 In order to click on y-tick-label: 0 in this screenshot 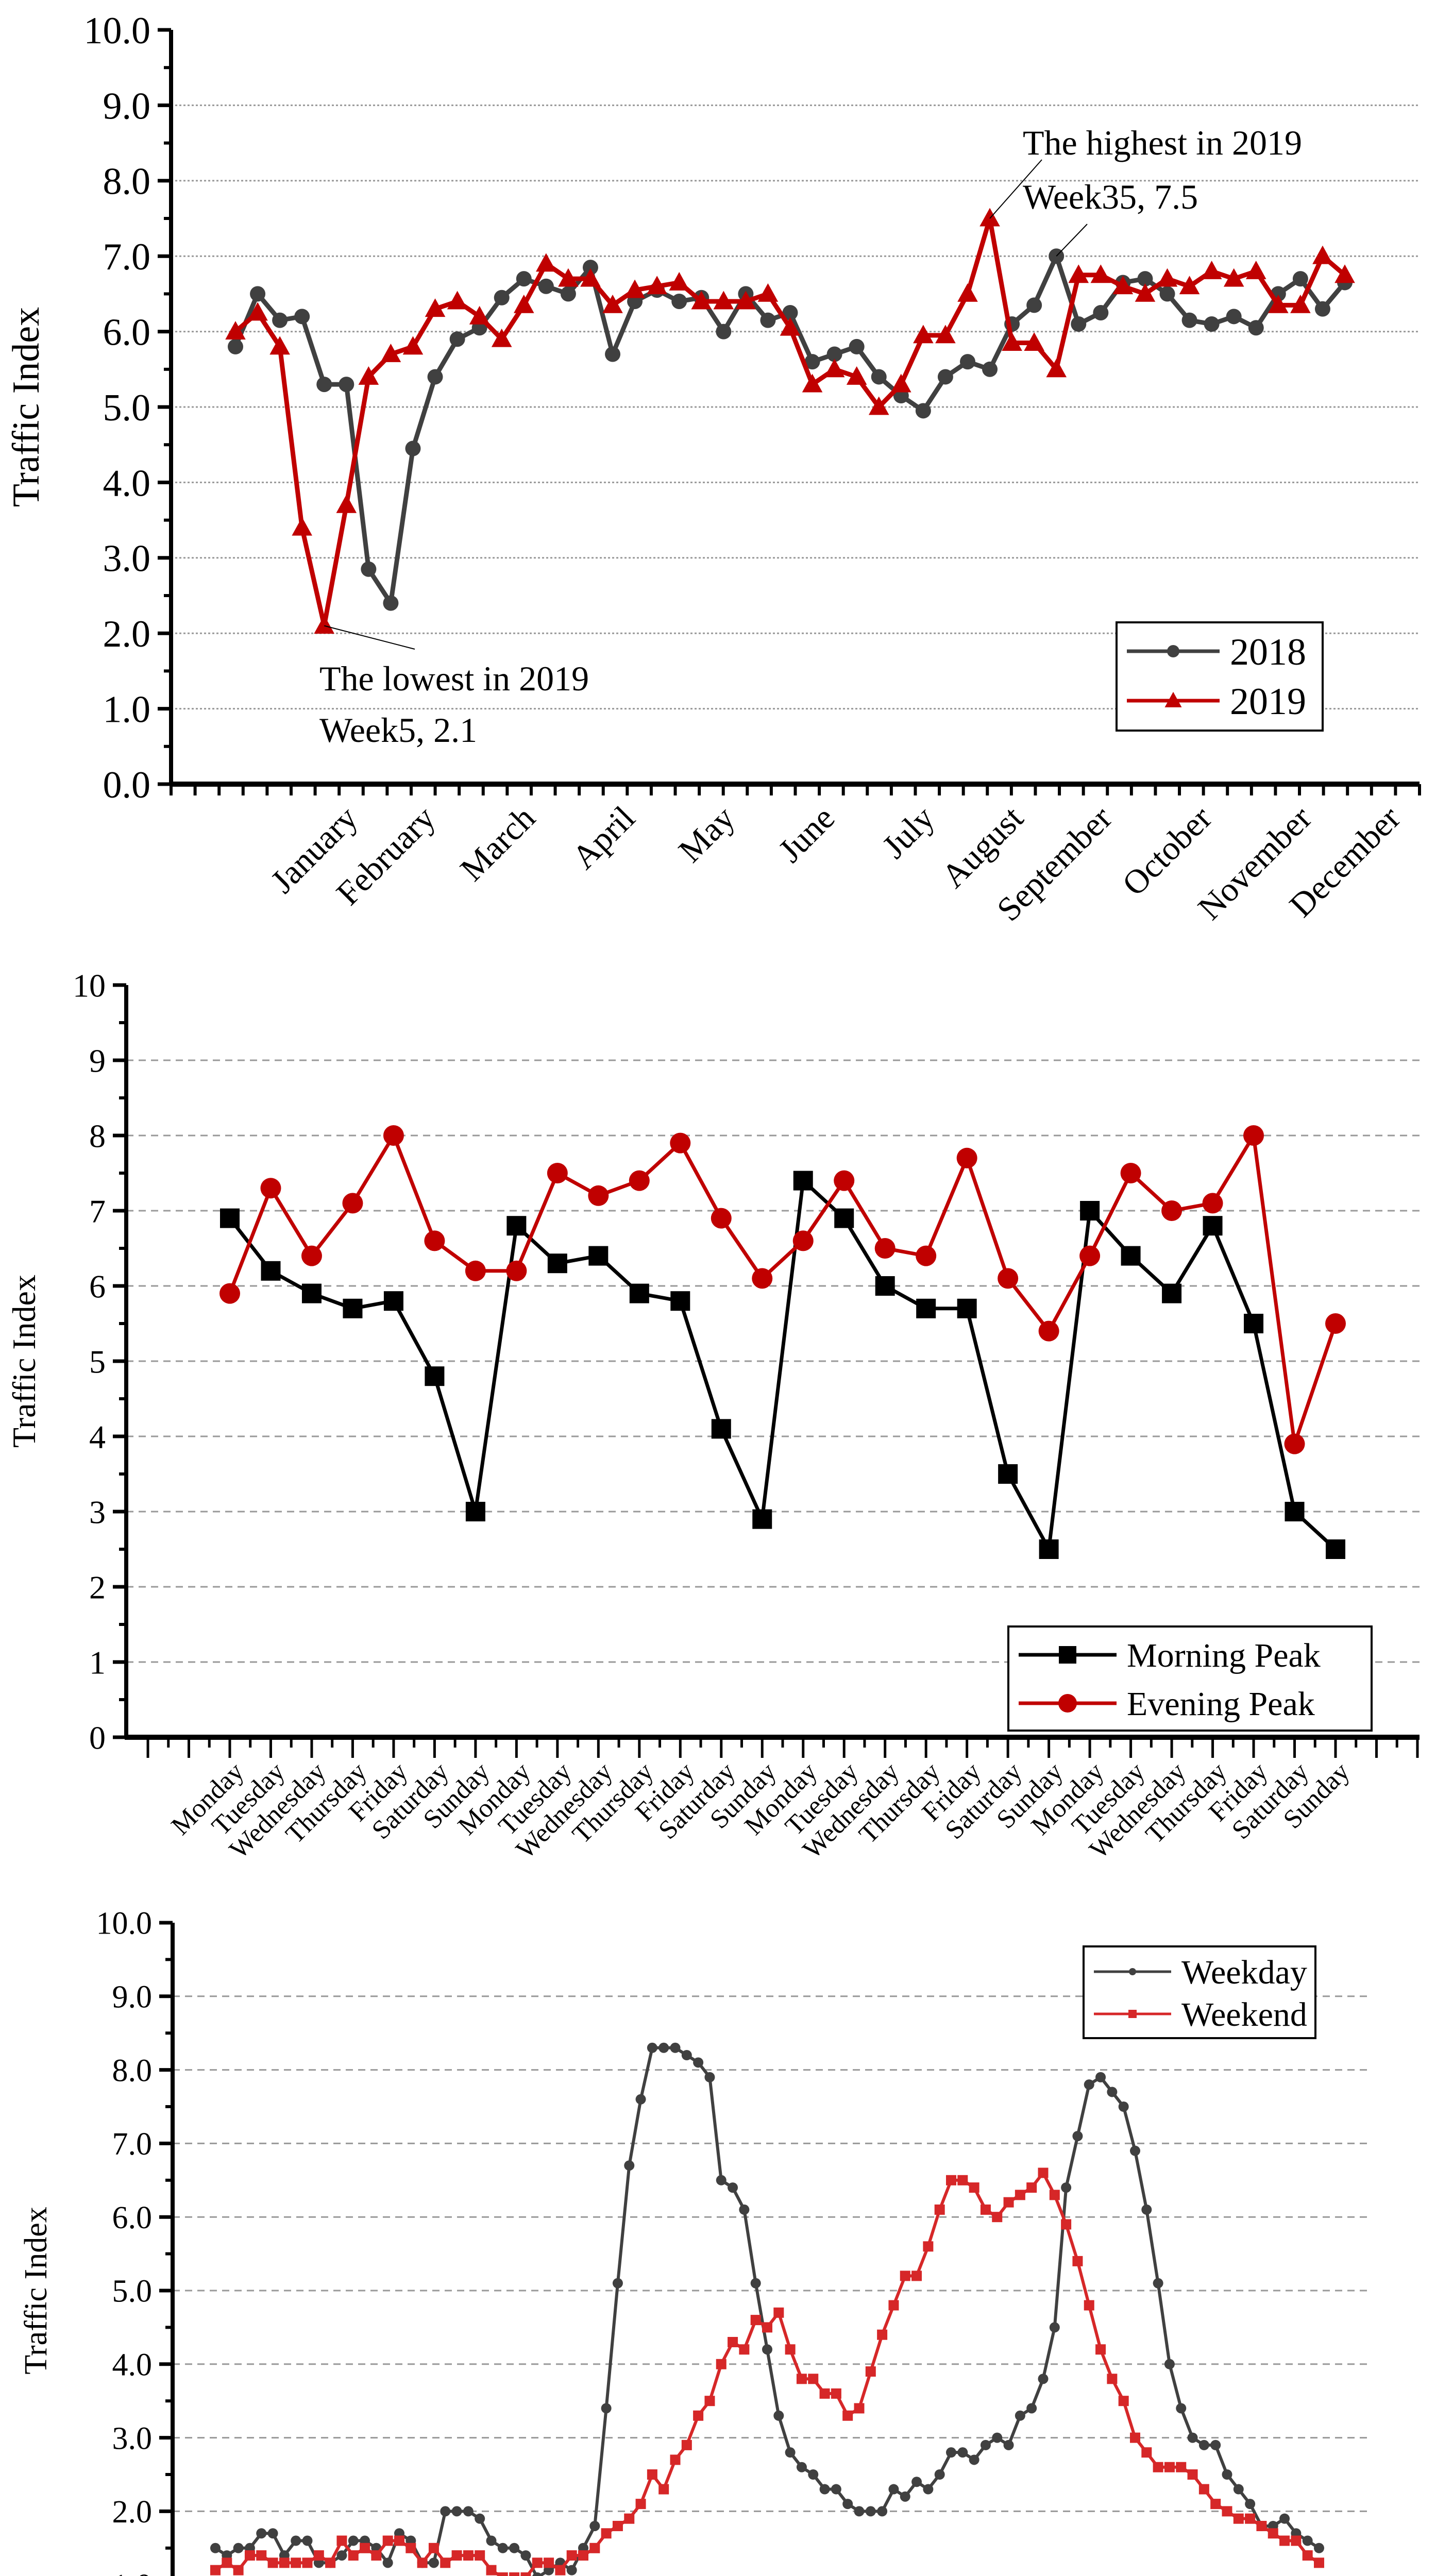, I will do `click(97, 1737)`.